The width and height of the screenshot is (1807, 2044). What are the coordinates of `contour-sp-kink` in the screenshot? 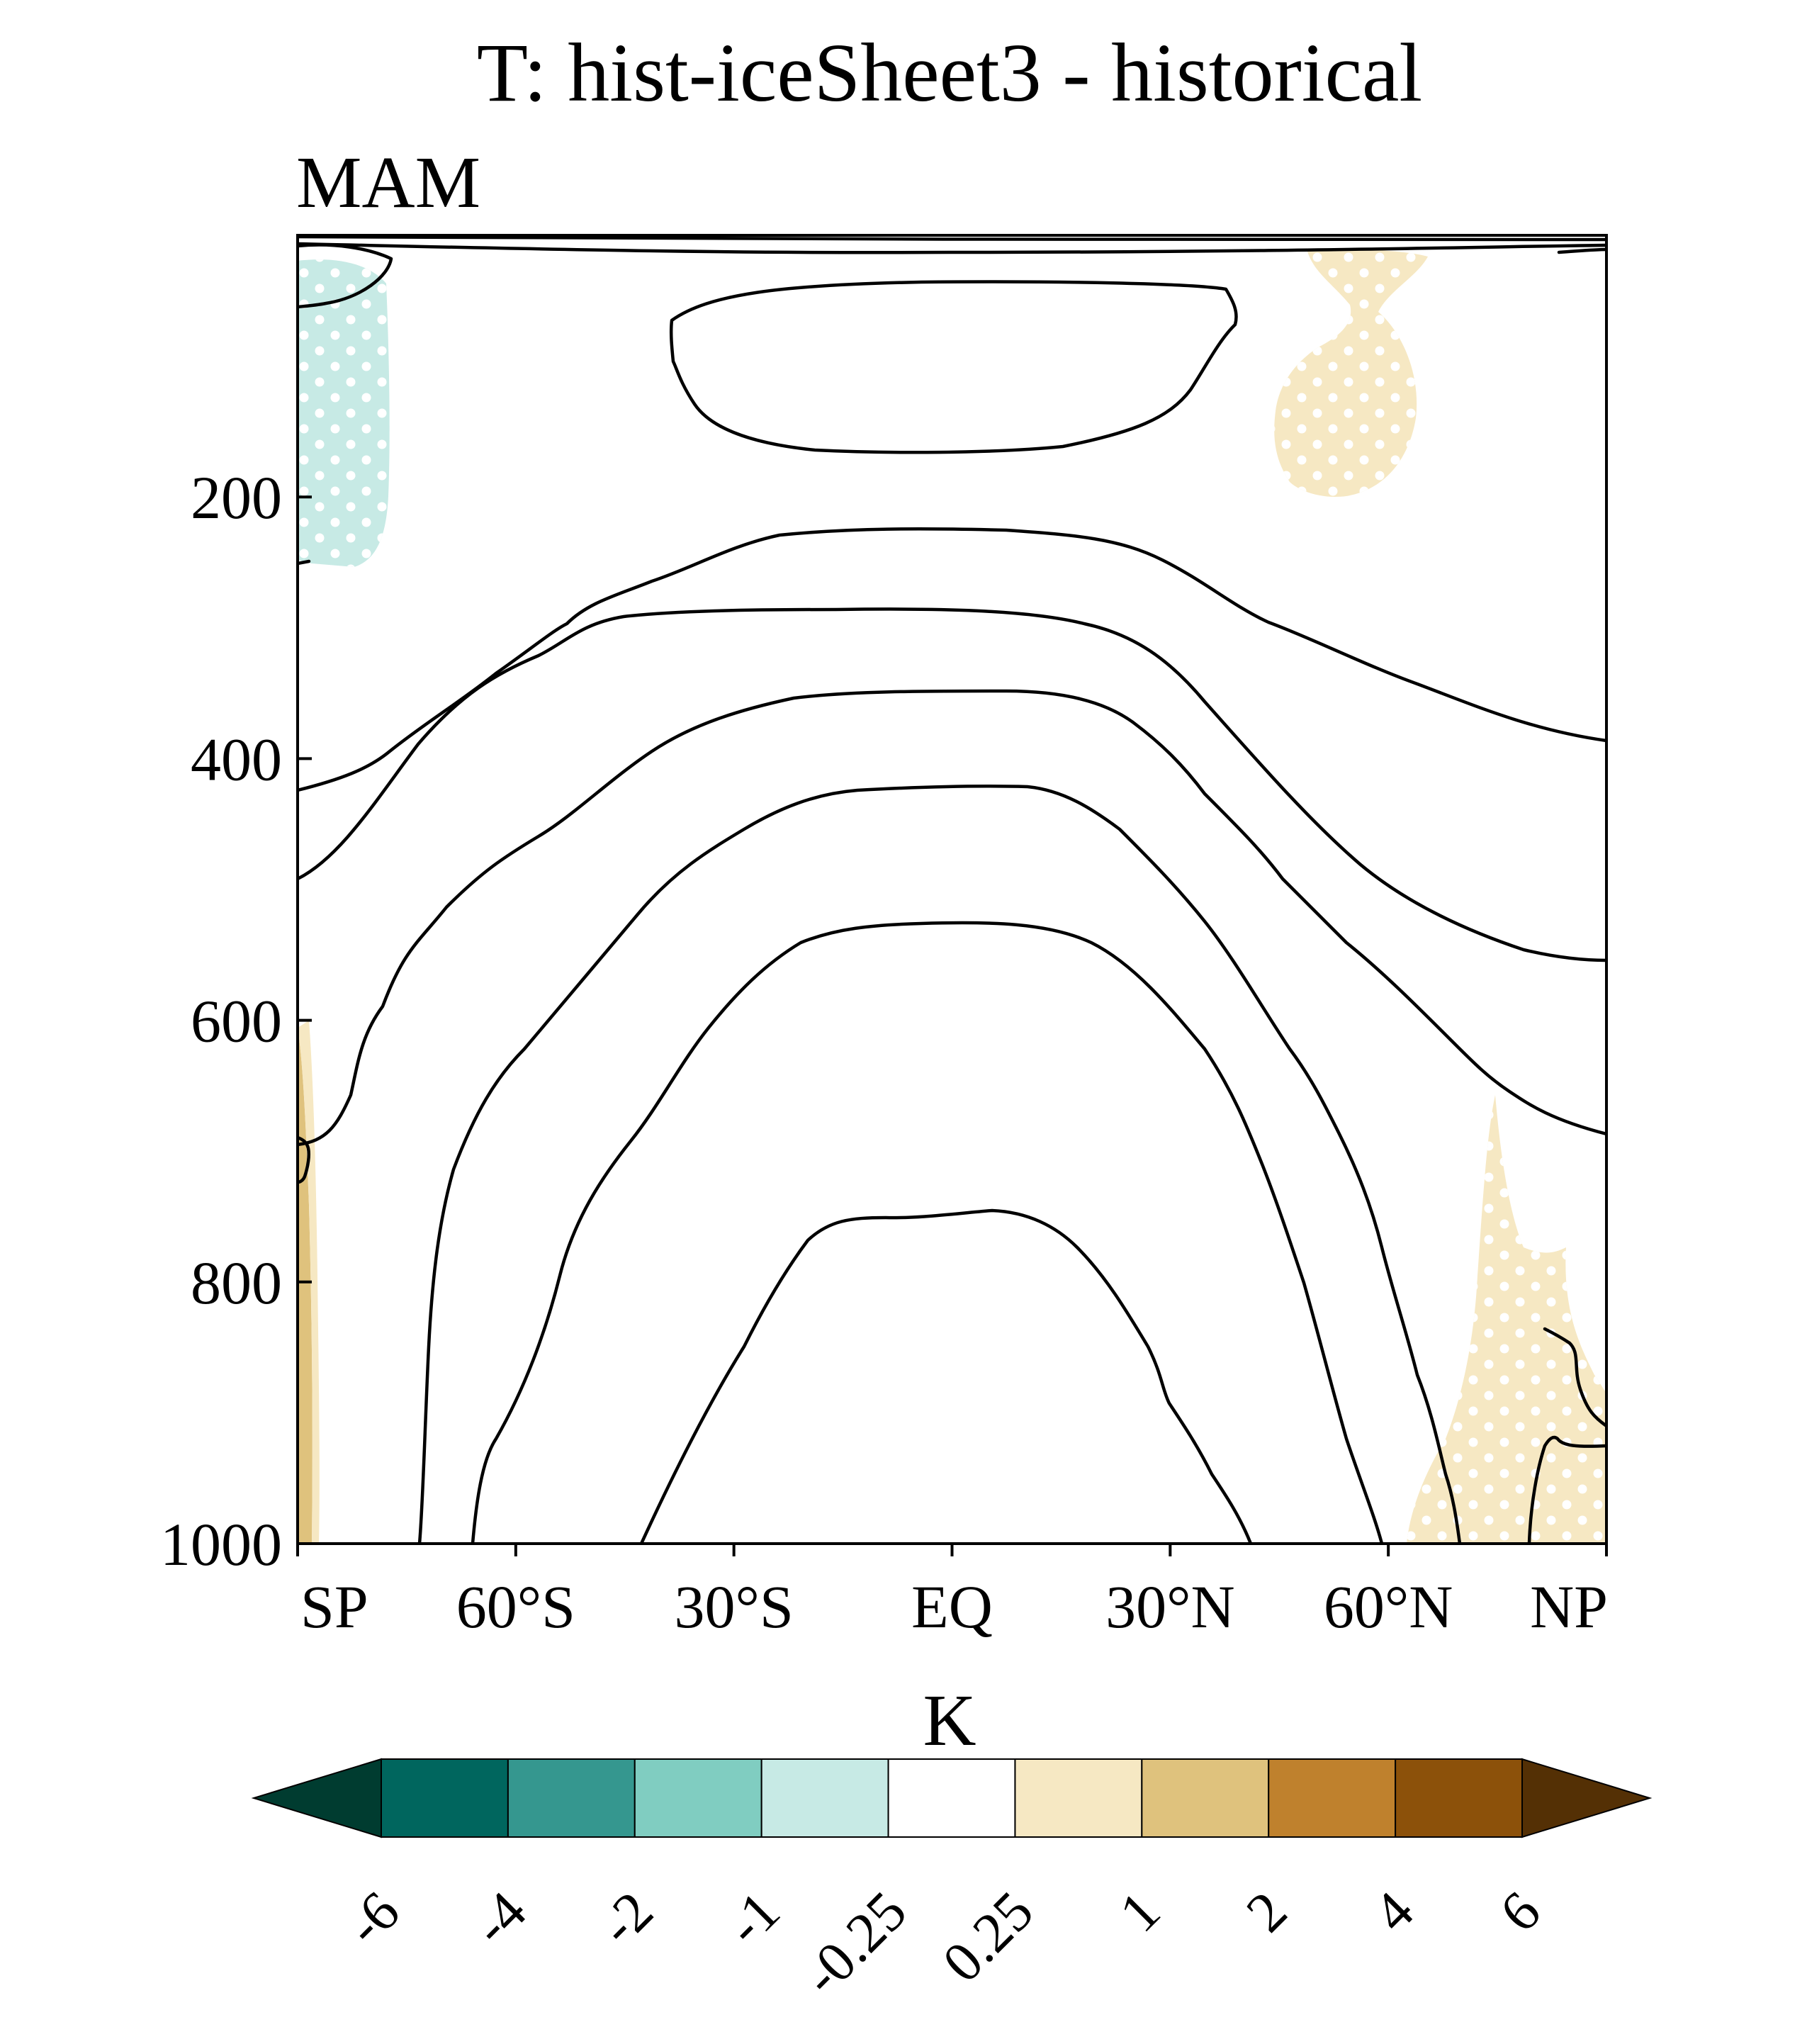 It's located at (304, 1160).